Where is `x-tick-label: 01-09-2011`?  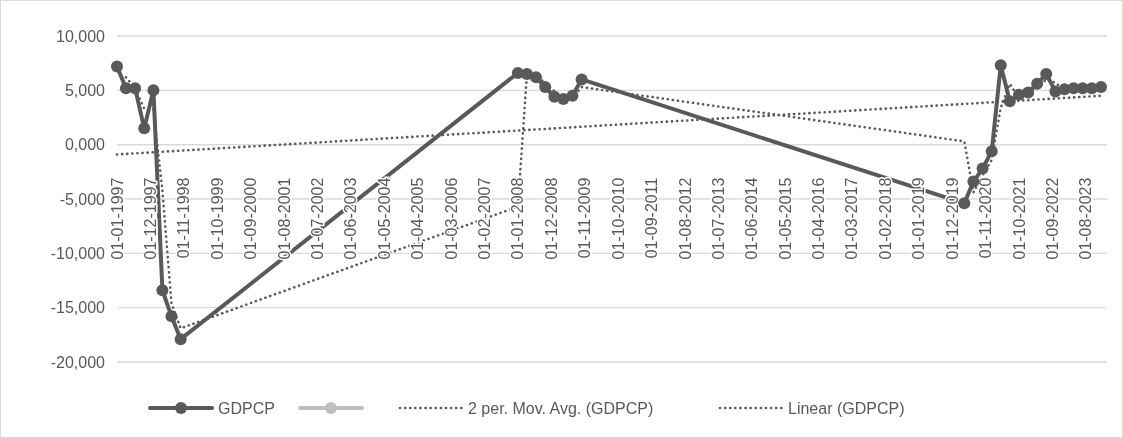 x-tick-label: 01-09-2011 is located at coordinates (652, 218).